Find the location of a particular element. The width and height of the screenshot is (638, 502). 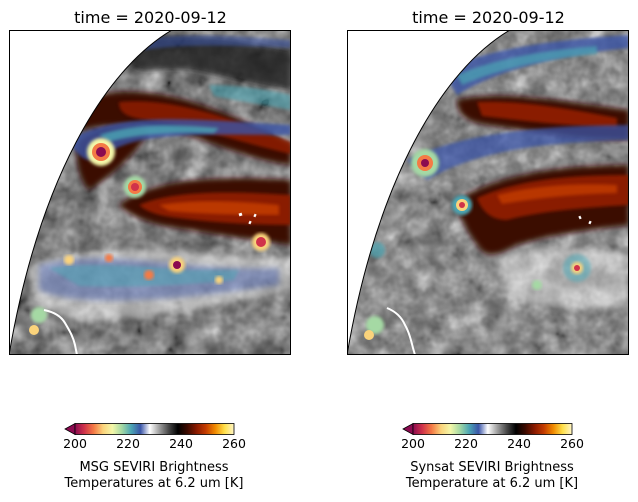

right-colorbar-tick: 200 is located at coordinates (413, 443).